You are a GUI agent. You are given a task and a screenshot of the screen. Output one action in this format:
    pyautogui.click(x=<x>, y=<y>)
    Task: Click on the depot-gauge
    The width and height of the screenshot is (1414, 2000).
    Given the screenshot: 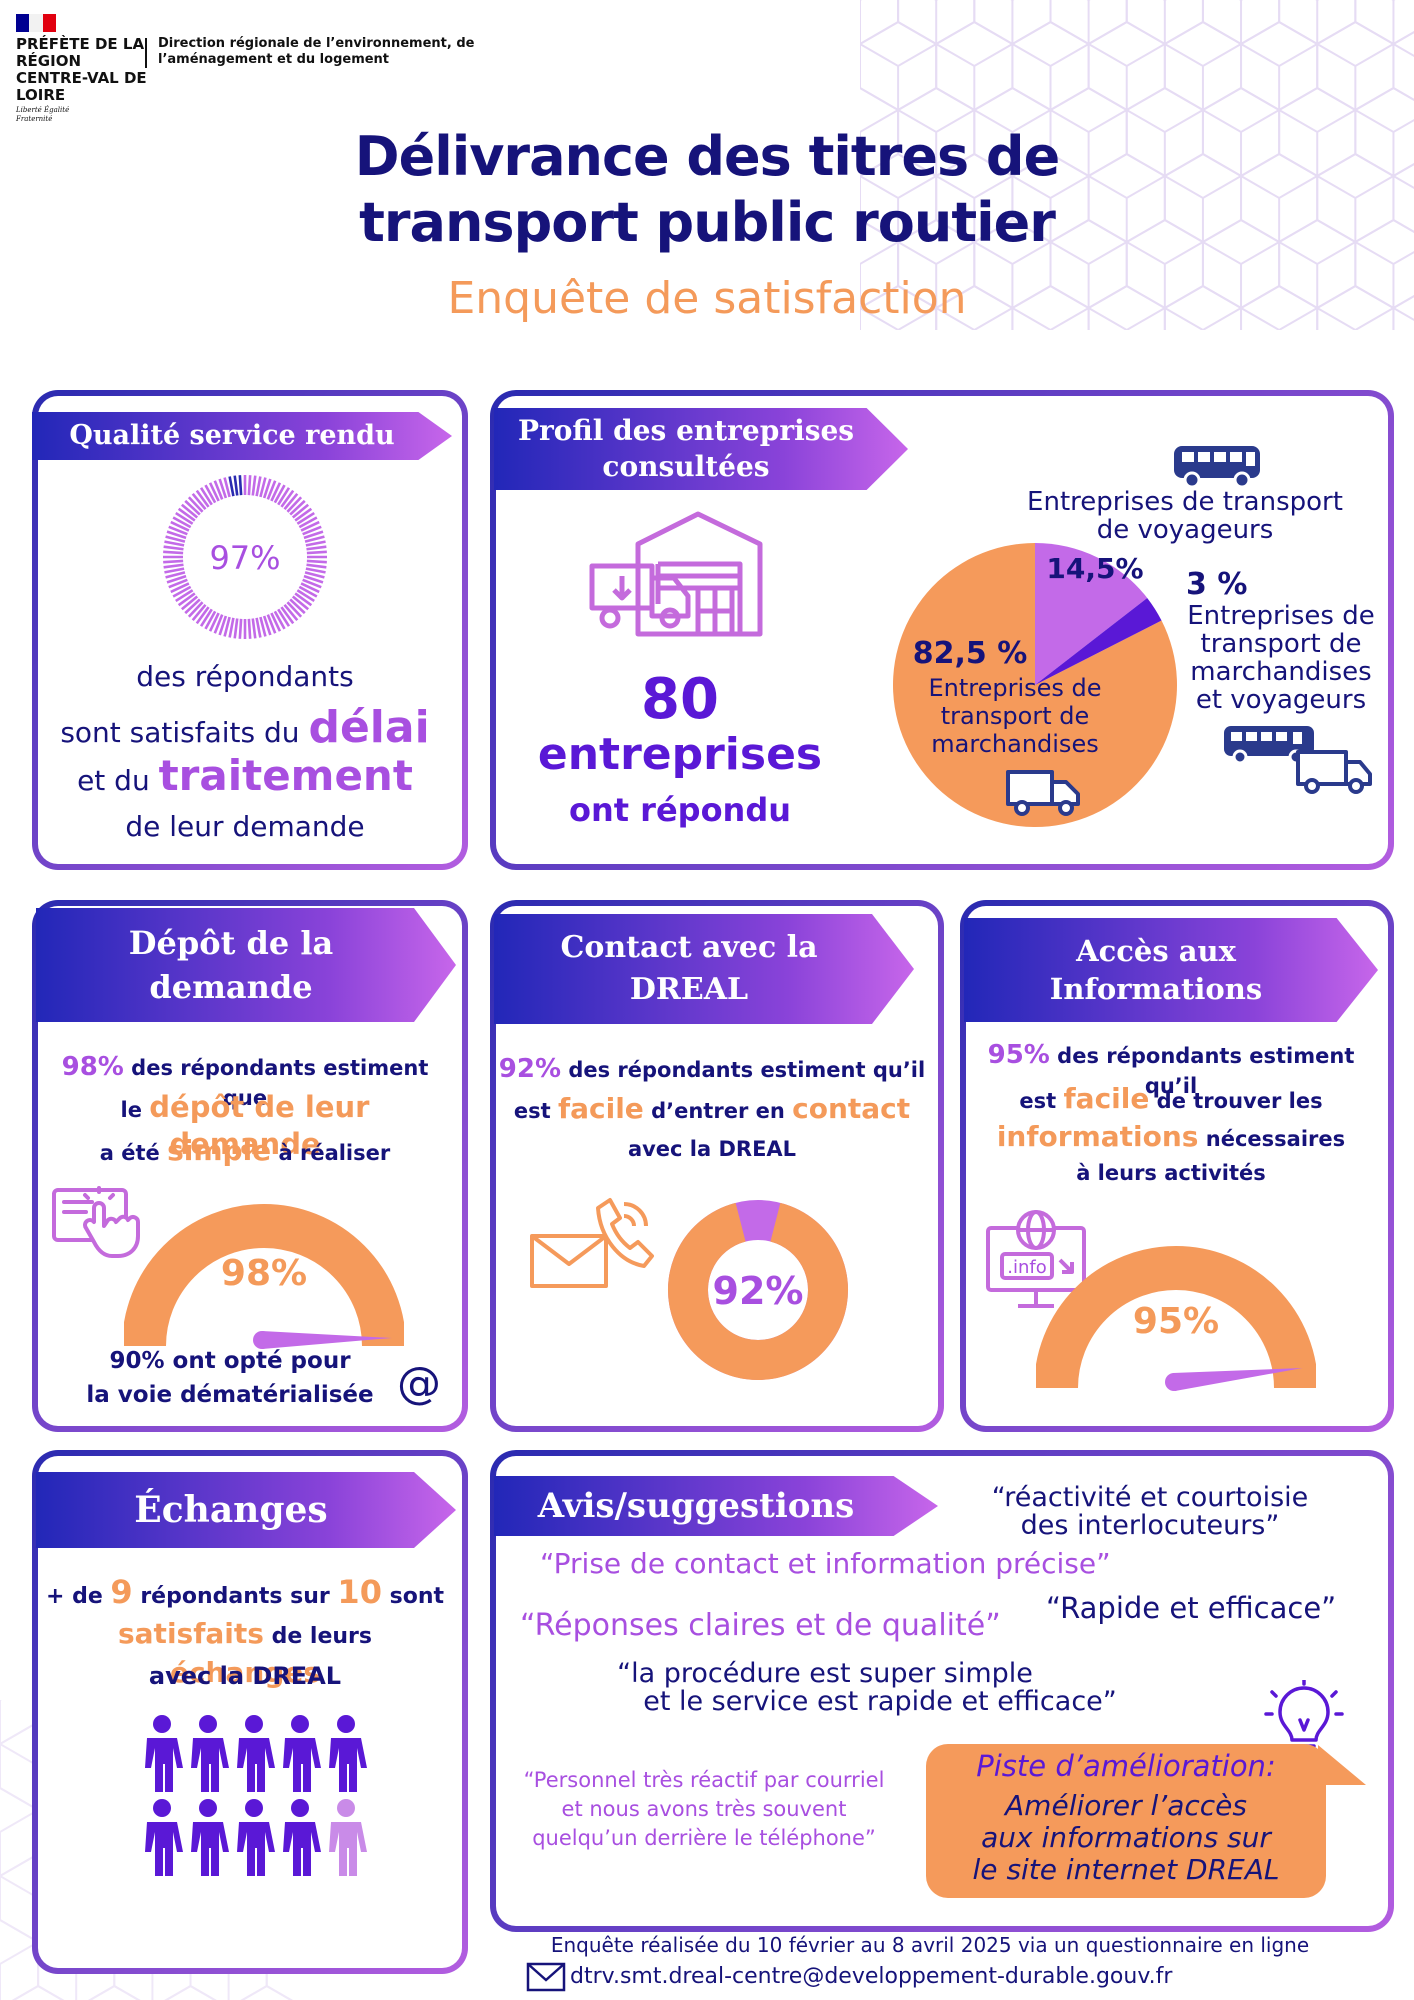 What is the action you would take?
    pyautogui.click(x=264, y=1276)
    